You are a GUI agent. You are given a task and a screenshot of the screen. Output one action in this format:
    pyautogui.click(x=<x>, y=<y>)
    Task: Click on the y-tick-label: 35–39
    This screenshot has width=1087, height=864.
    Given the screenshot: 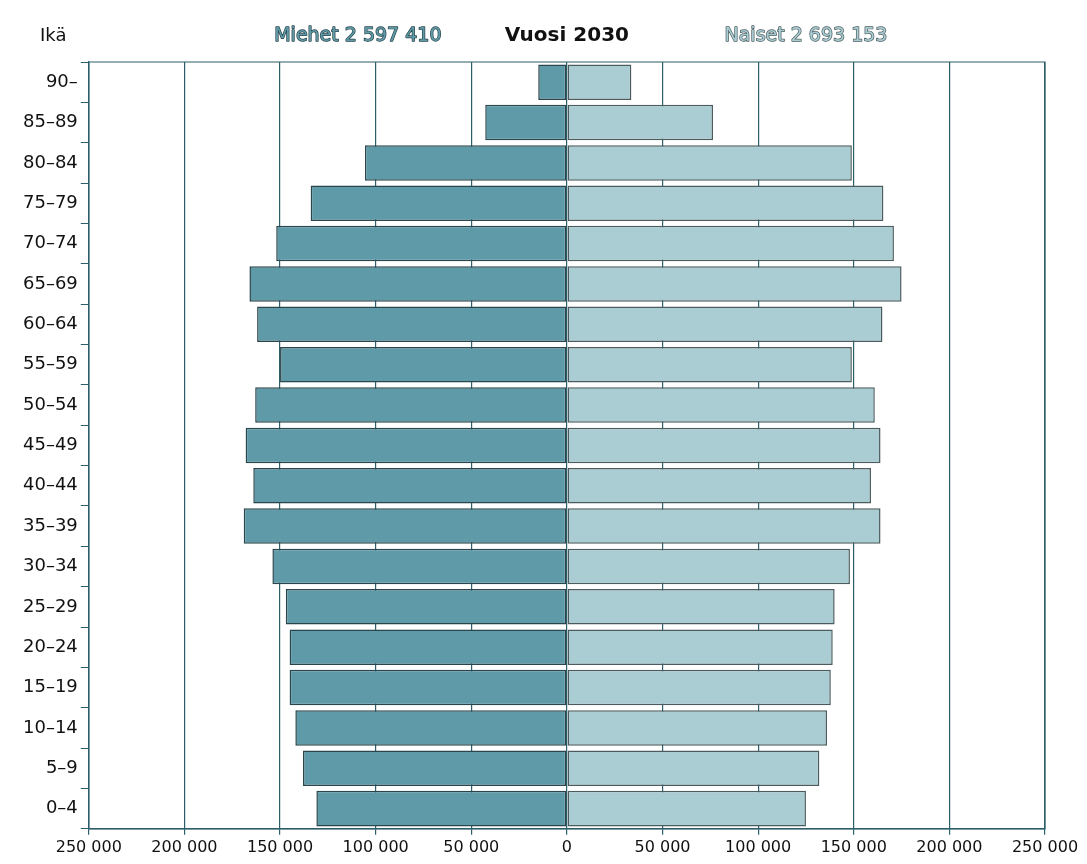 What is the action you would take?
    pyautogui.click(x=50, y=524)
    